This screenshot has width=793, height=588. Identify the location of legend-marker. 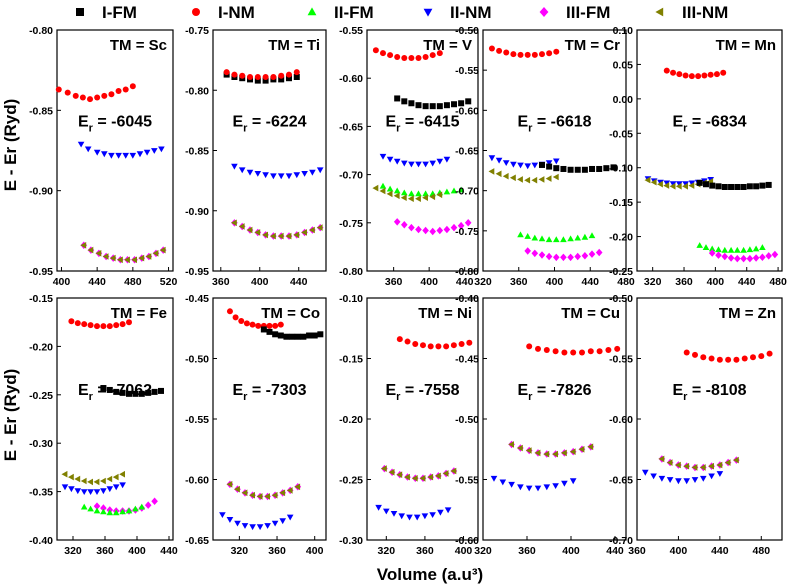
(659, 12).